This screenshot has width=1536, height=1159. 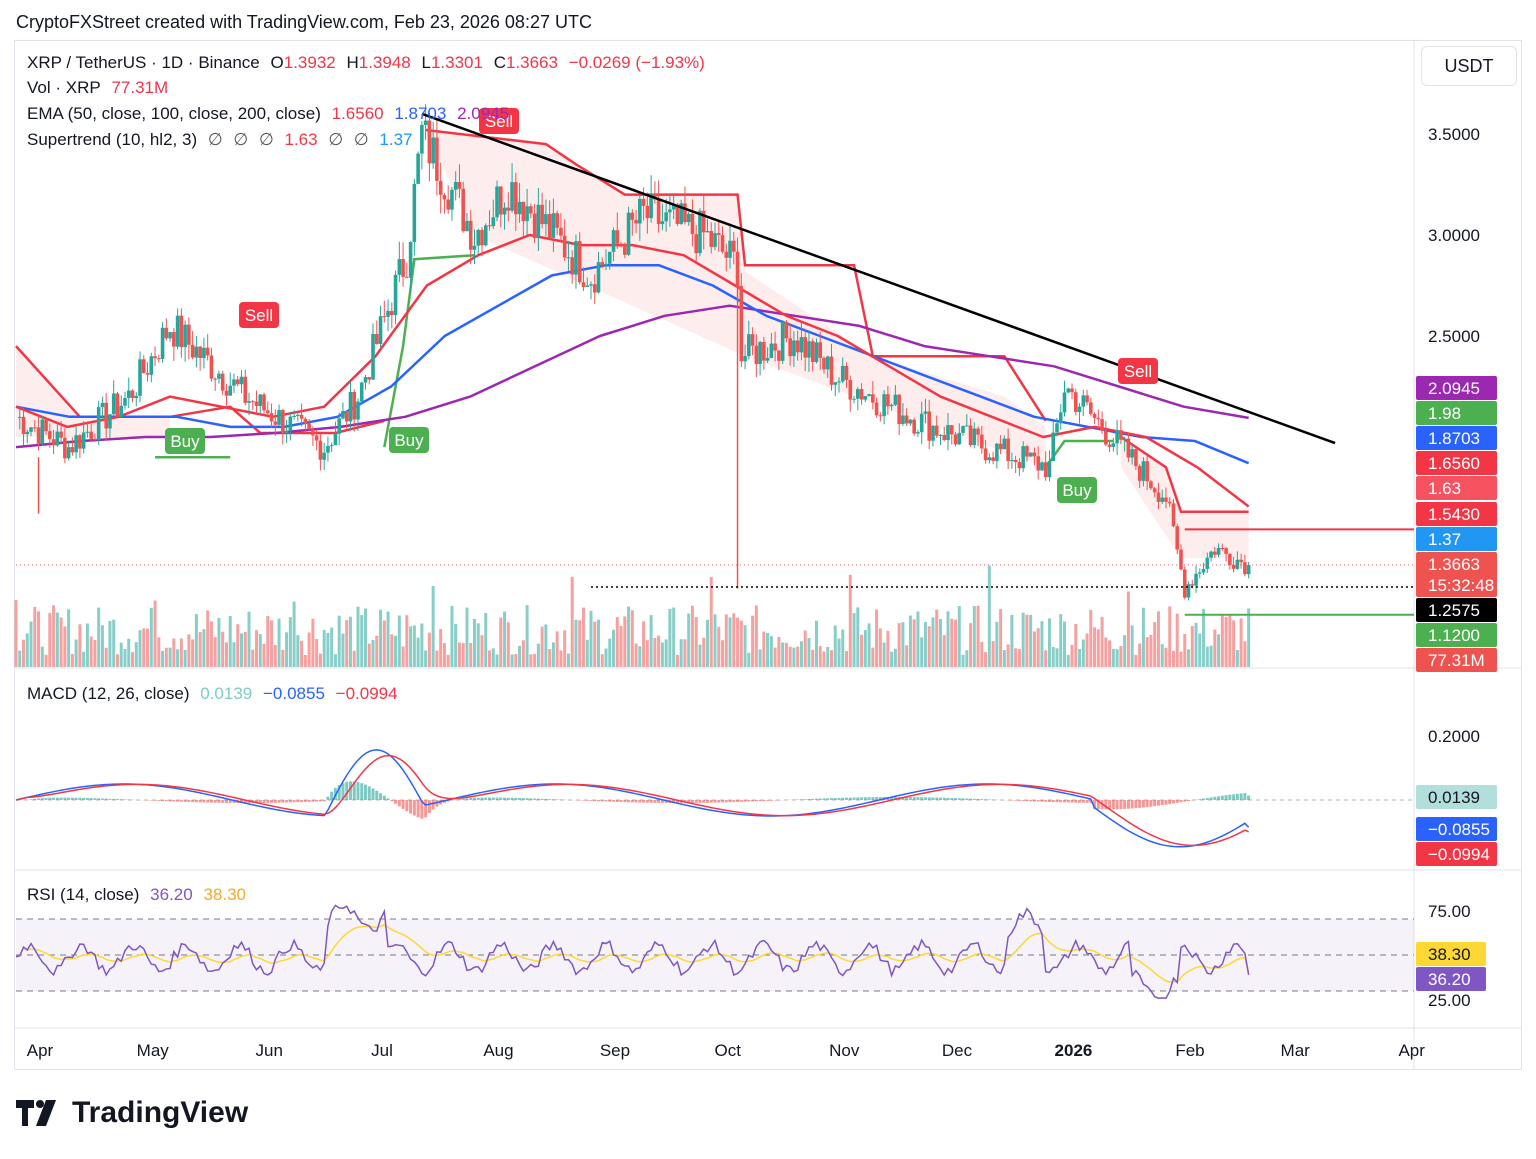 I want to click on price-tag: 1.63, so click(x=1456, y=488).